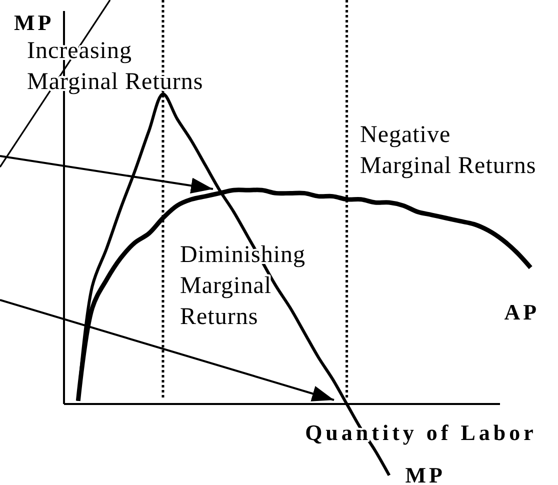  What do you see at coordinates (34, 22) in the screenshot?
I see `y-axis-title: MP` at bounding box center [34, 22].